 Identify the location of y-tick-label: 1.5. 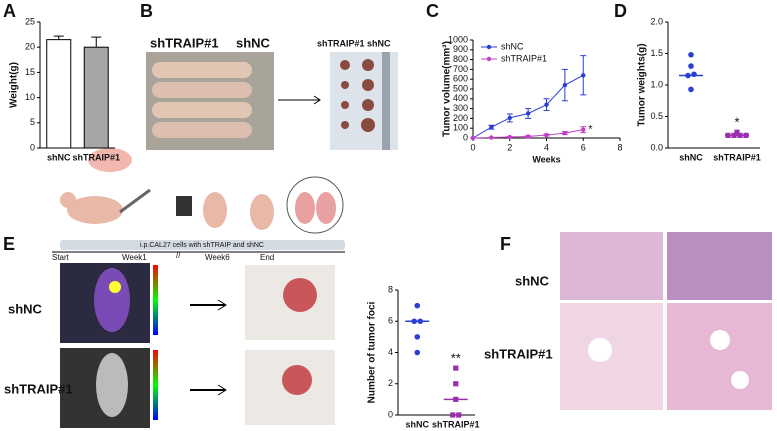
(656, 53).